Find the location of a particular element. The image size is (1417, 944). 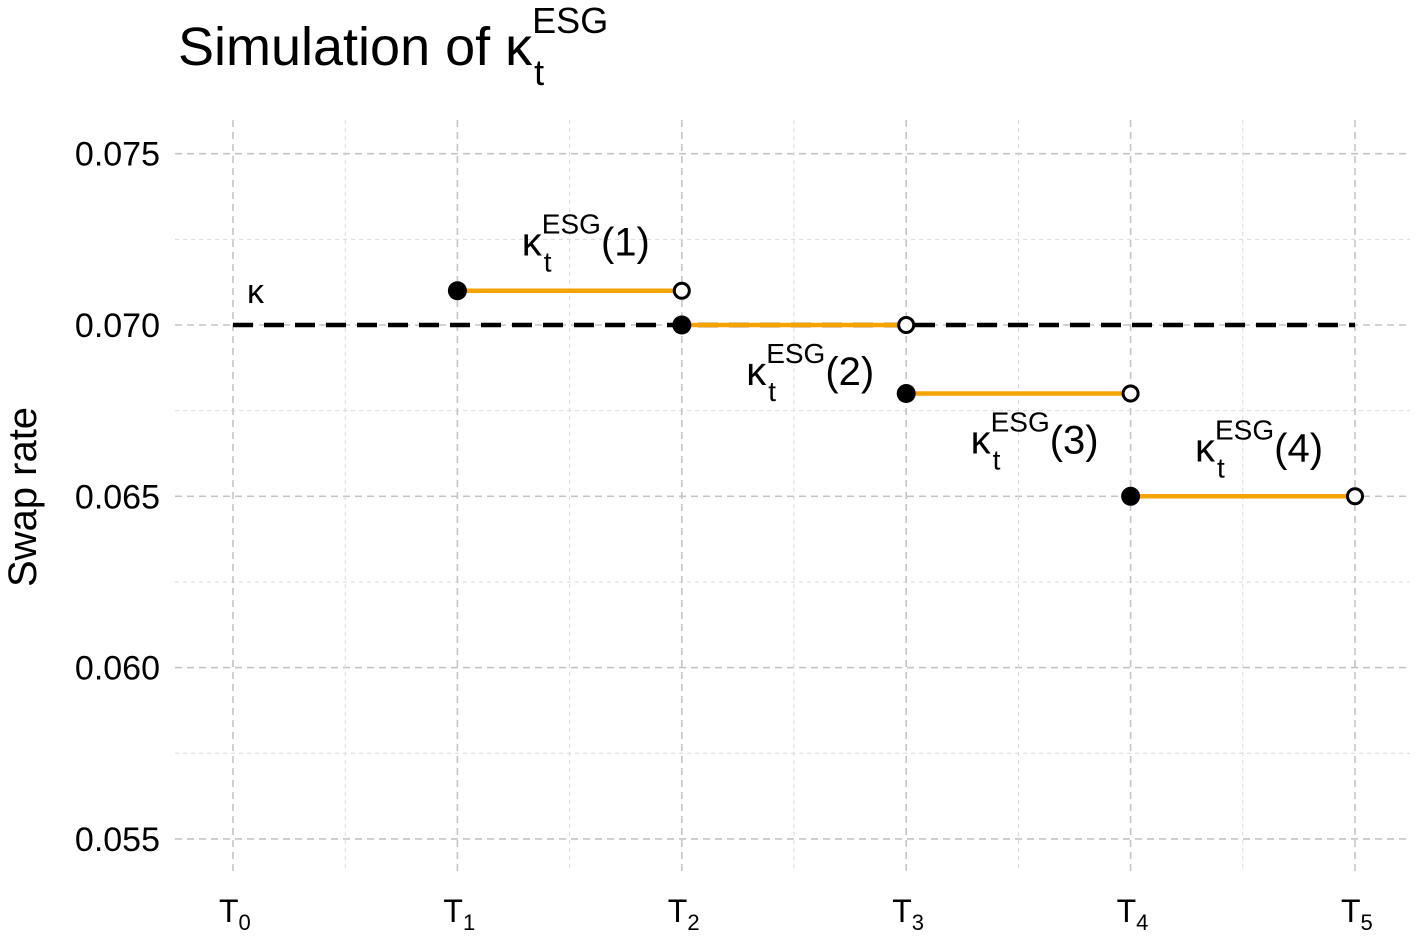

x-tick-label: T3 is located at coordinates (908, 914).